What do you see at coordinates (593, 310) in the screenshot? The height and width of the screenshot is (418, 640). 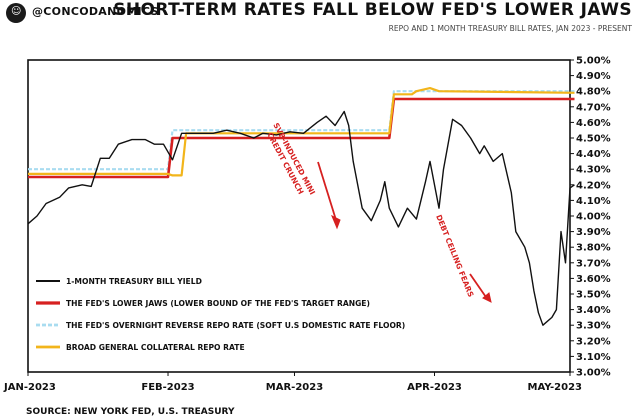 I see `y-tick-label: 3.40%` at bounding box center [593, 310].